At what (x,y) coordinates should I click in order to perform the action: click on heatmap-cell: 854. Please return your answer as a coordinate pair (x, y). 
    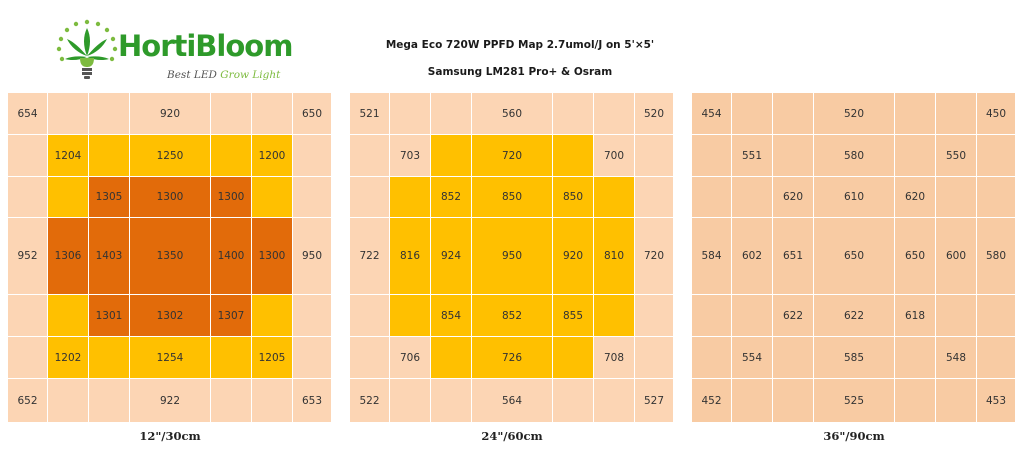
    Looking at the image, I should click on (451, 316).